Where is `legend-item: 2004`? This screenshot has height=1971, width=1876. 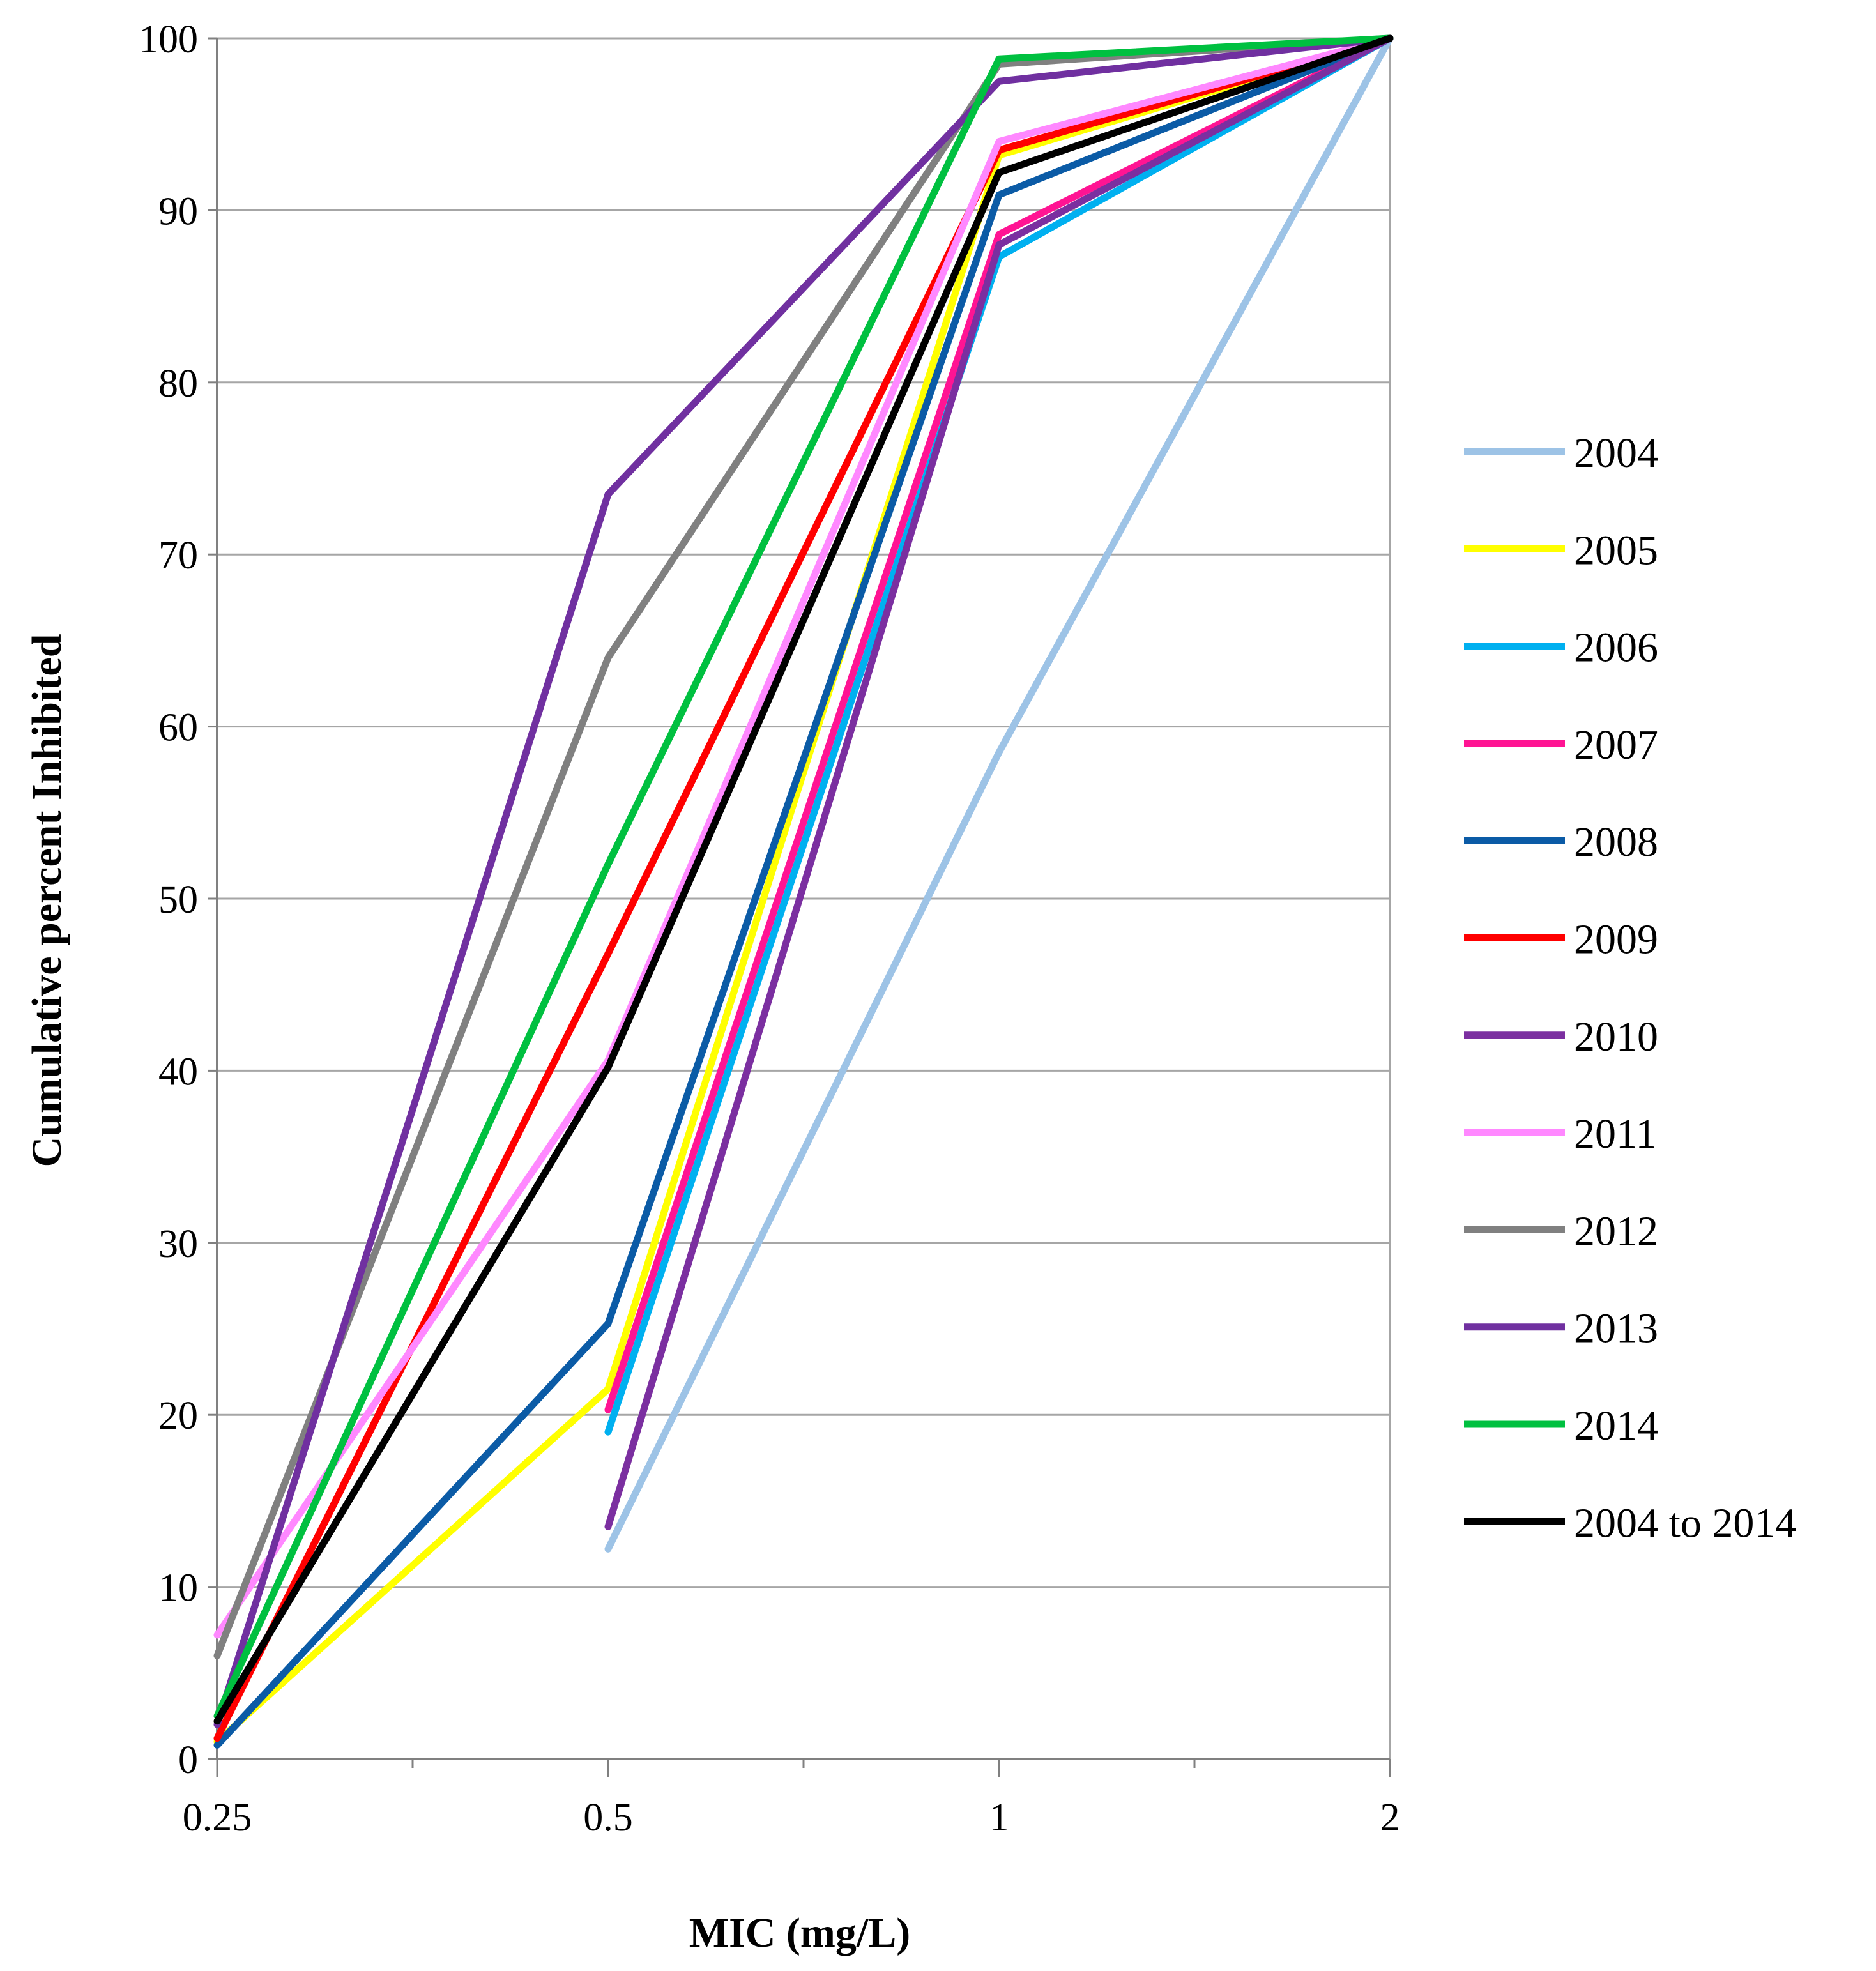
legend-item: 2004 is located at coordinates (1561, 453).